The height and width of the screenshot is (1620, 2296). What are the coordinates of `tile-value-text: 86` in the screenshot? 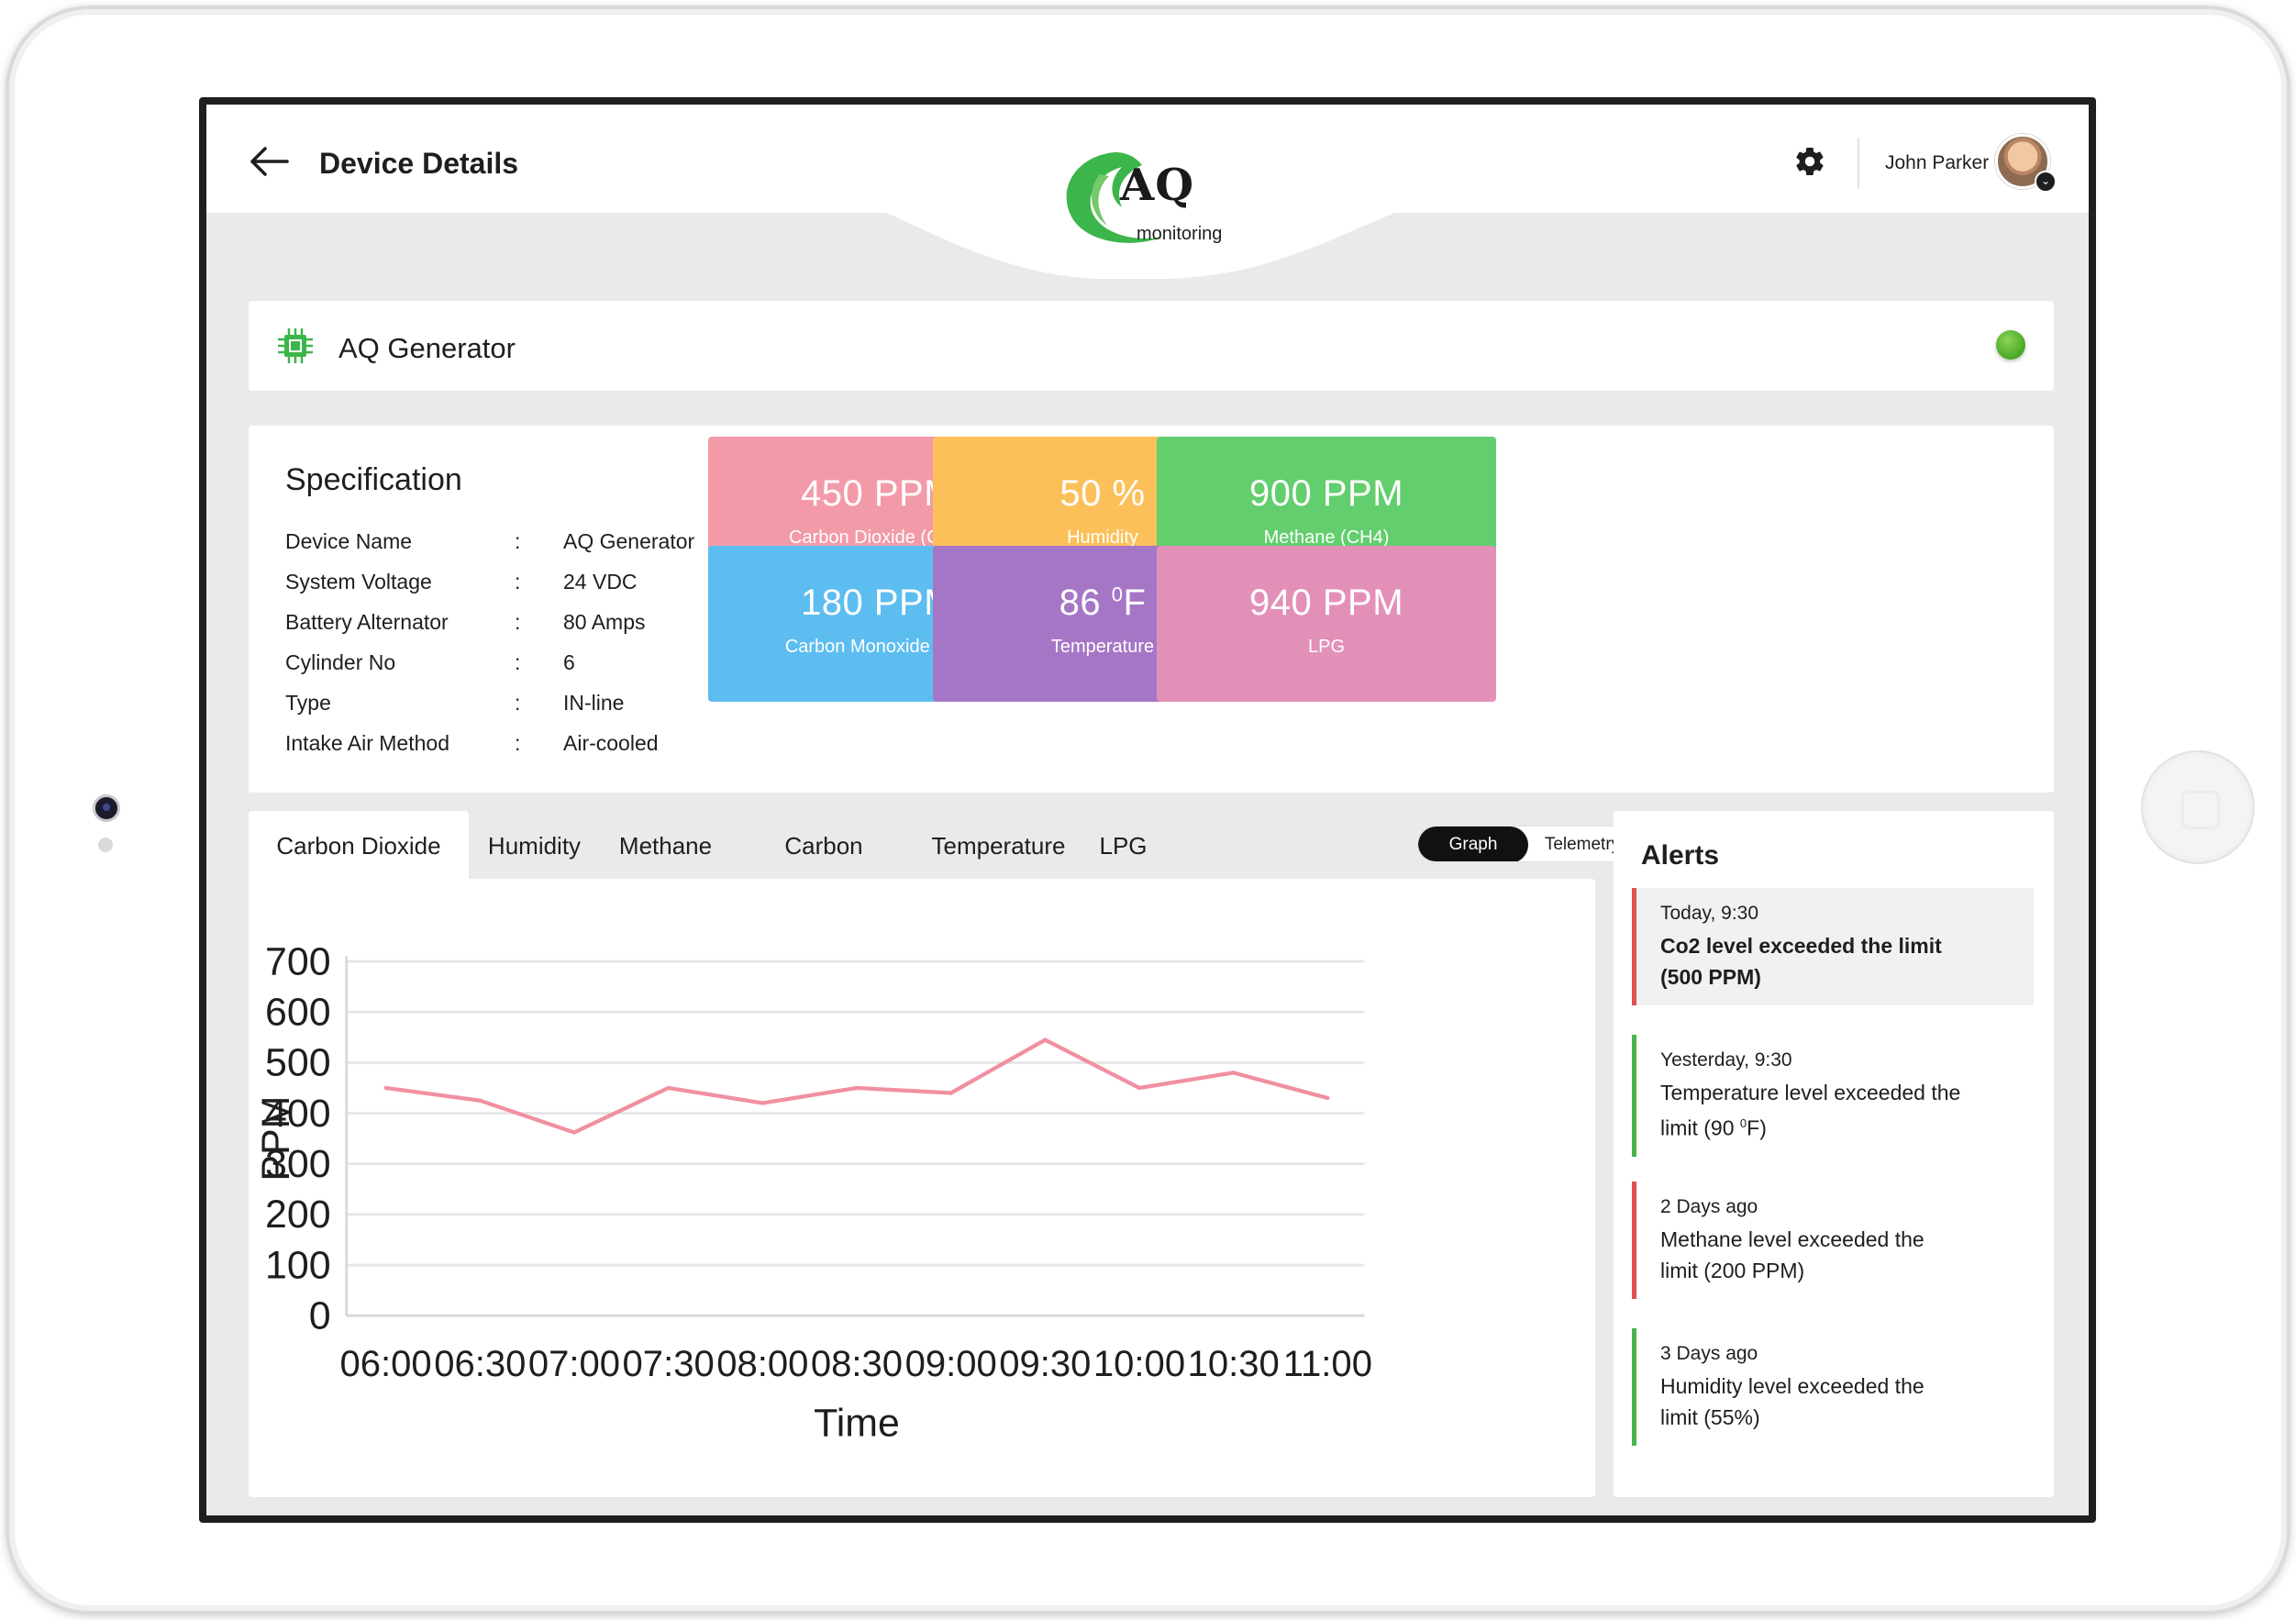 It's located at (1085, 603).